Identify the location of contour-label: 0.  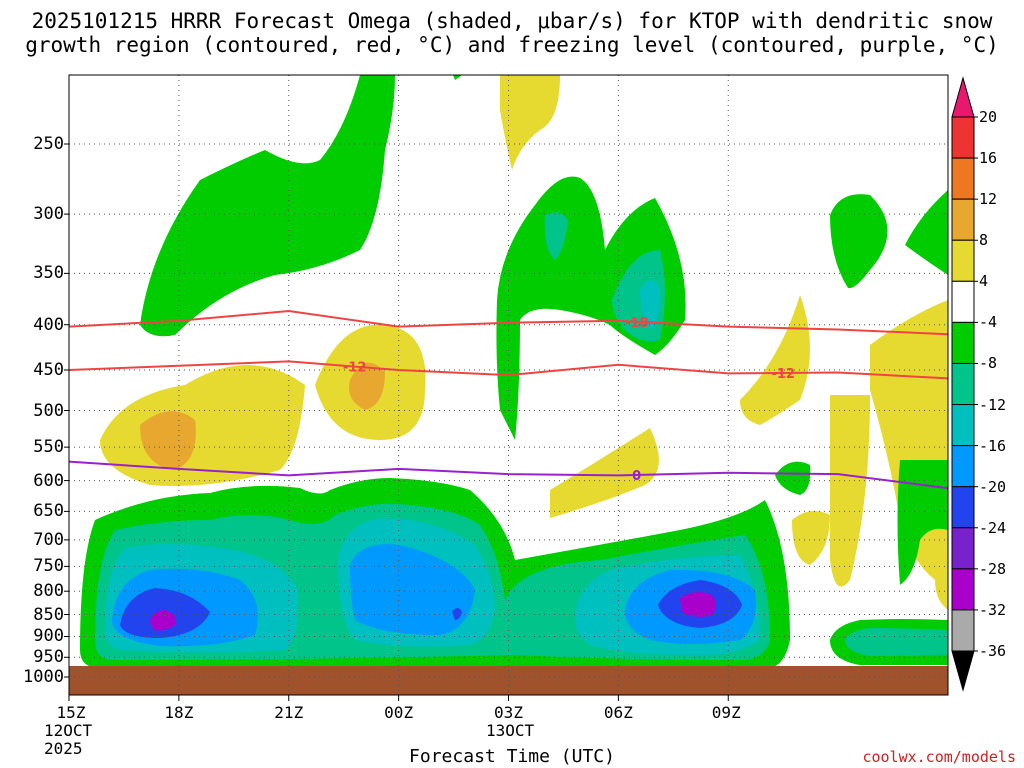
(636, 476).